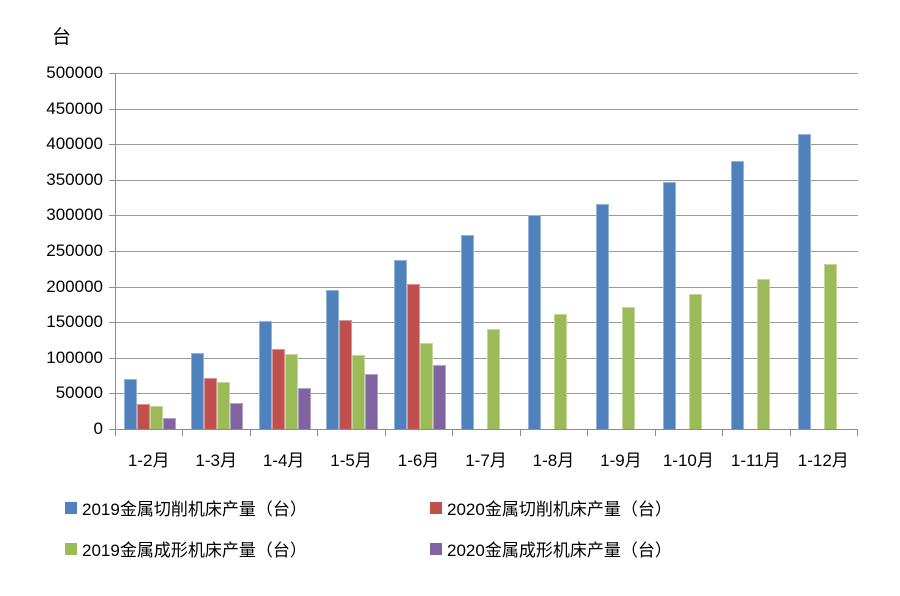  What do you see at coordinates (74, 322) in the screenshot?
I see `y-tick-label: 150000` at bounding box center [74, 322].